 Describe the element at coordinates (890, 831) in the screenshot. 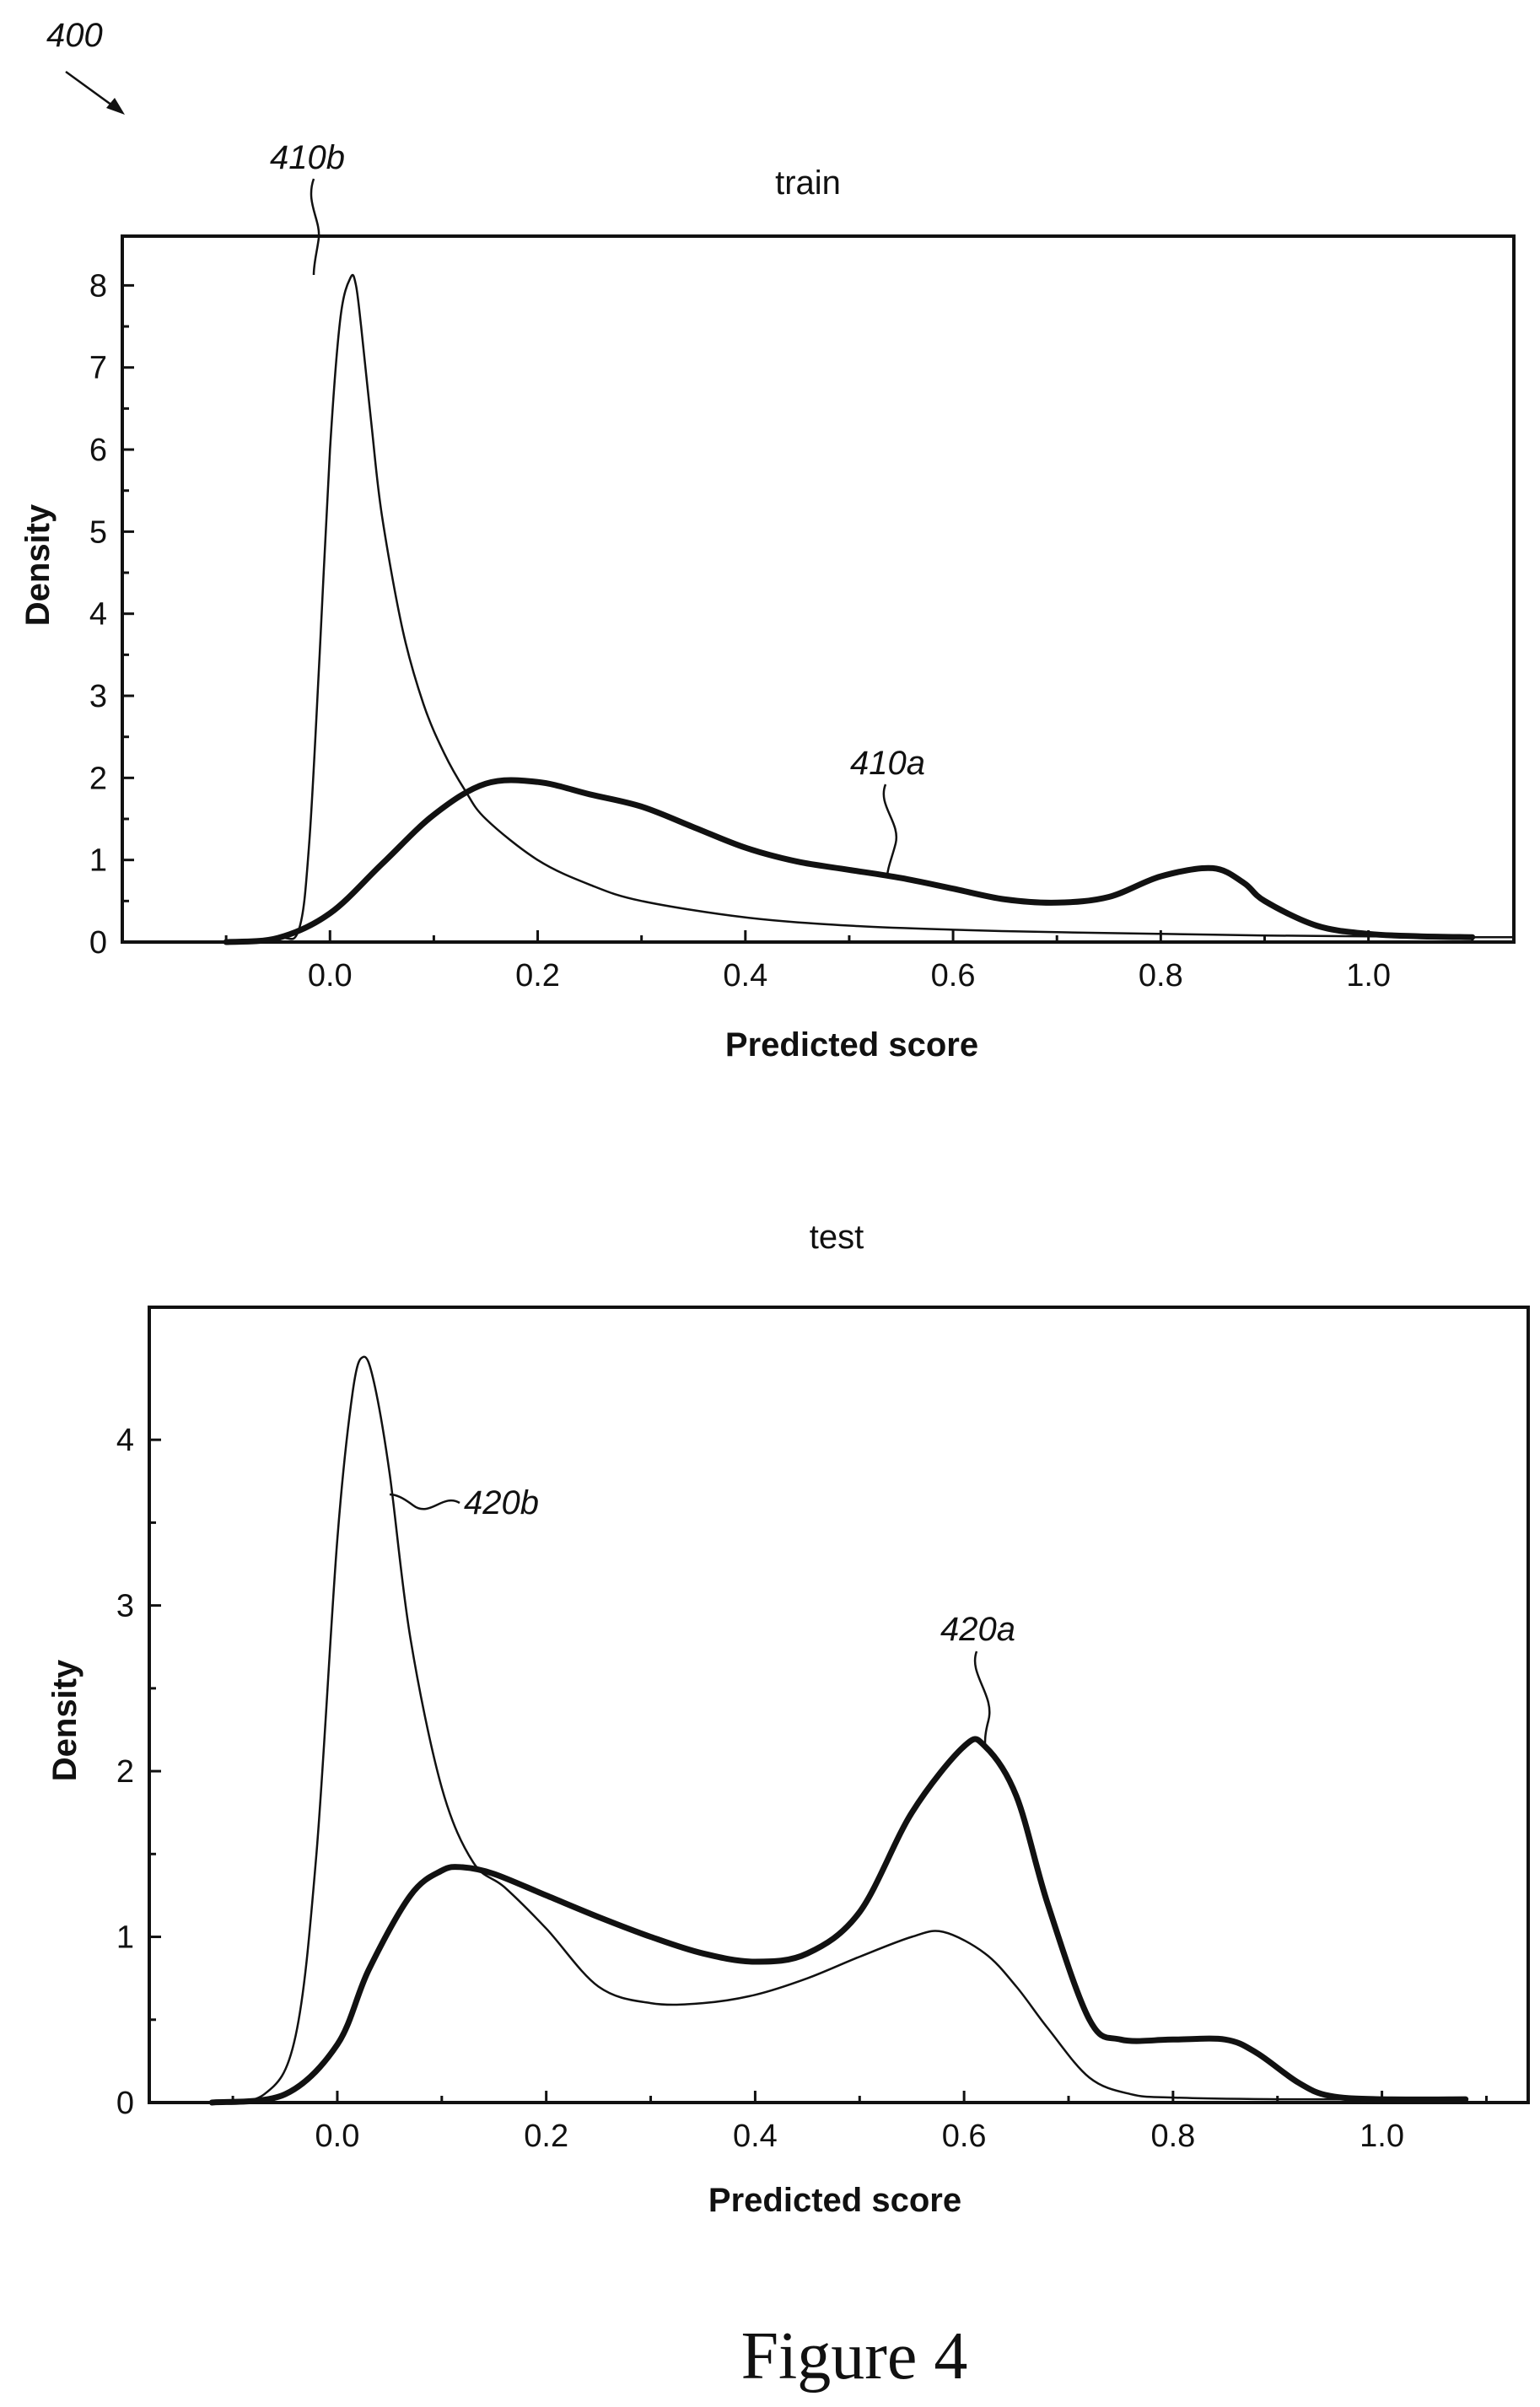

I see `leader-410a` at that location.